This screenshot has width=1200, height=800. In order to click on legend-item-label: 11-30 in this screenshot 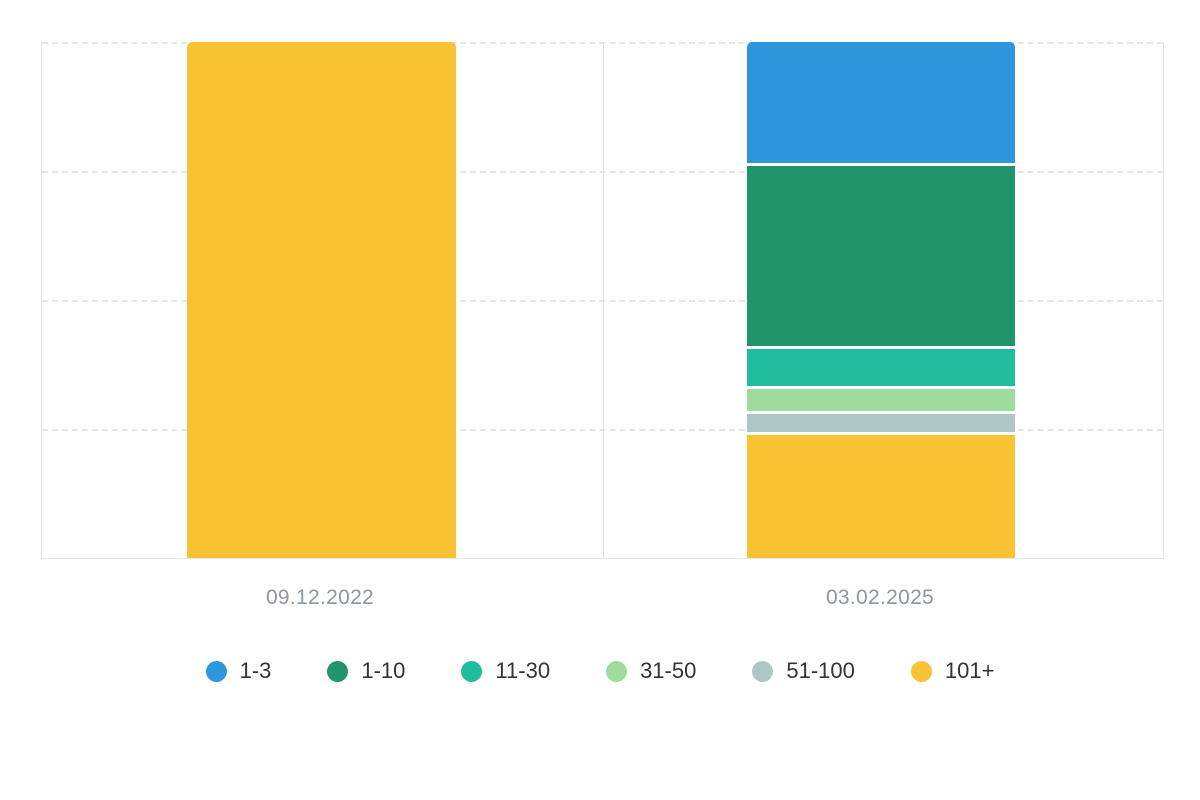, I will do `click(523, 670)`.